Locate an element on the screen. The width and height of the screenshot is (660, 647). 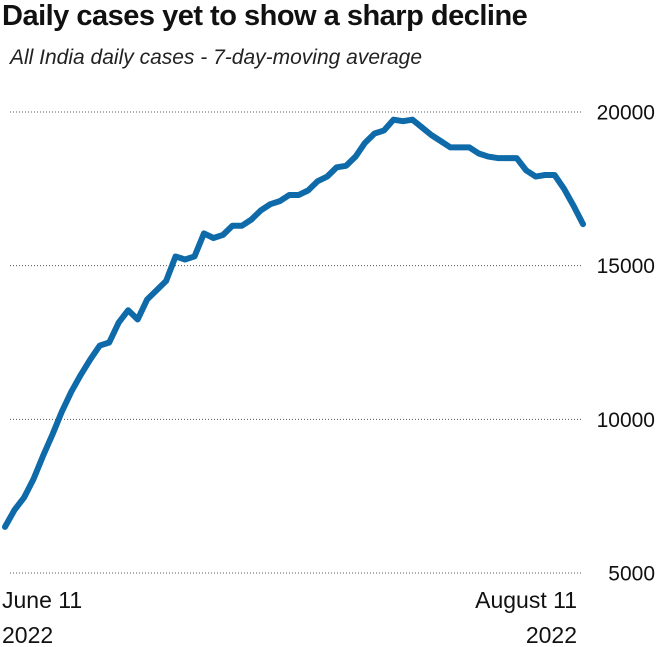
x-tick-label: August 11 2022 is located at coordinates (526, 617).